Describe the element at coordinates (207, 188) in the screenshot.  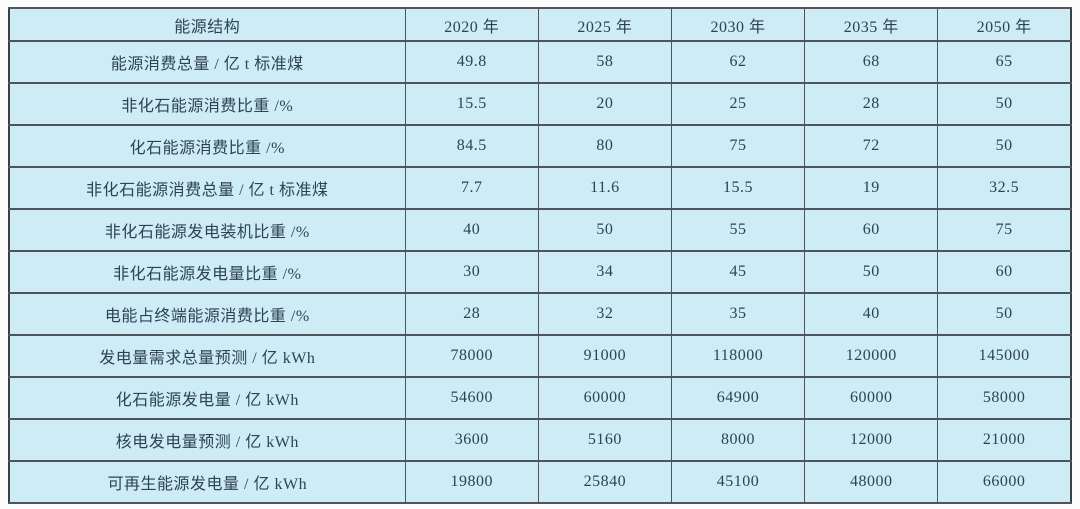
I see `row-label: 非化石能源消费总量 / 亿 t 标准煤` at that location.